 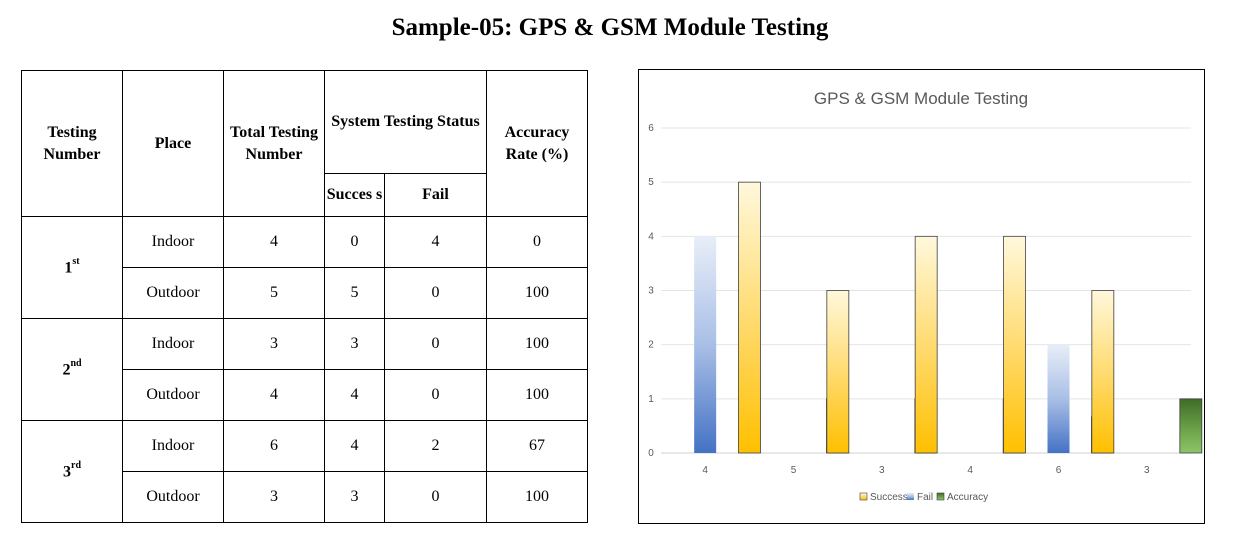 I want to click on header-success: Succes s, so click(x=354, y=195).